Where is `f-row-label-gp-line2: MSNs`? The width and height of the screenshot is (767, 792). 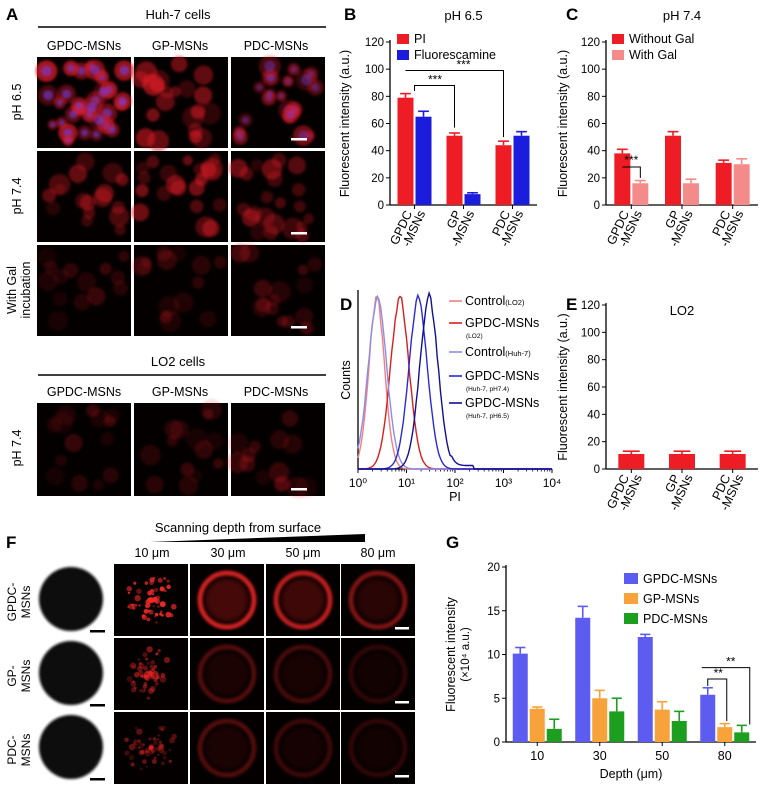
f-row-label-gp-line2: MSNs is located at coordinates (26, 676).